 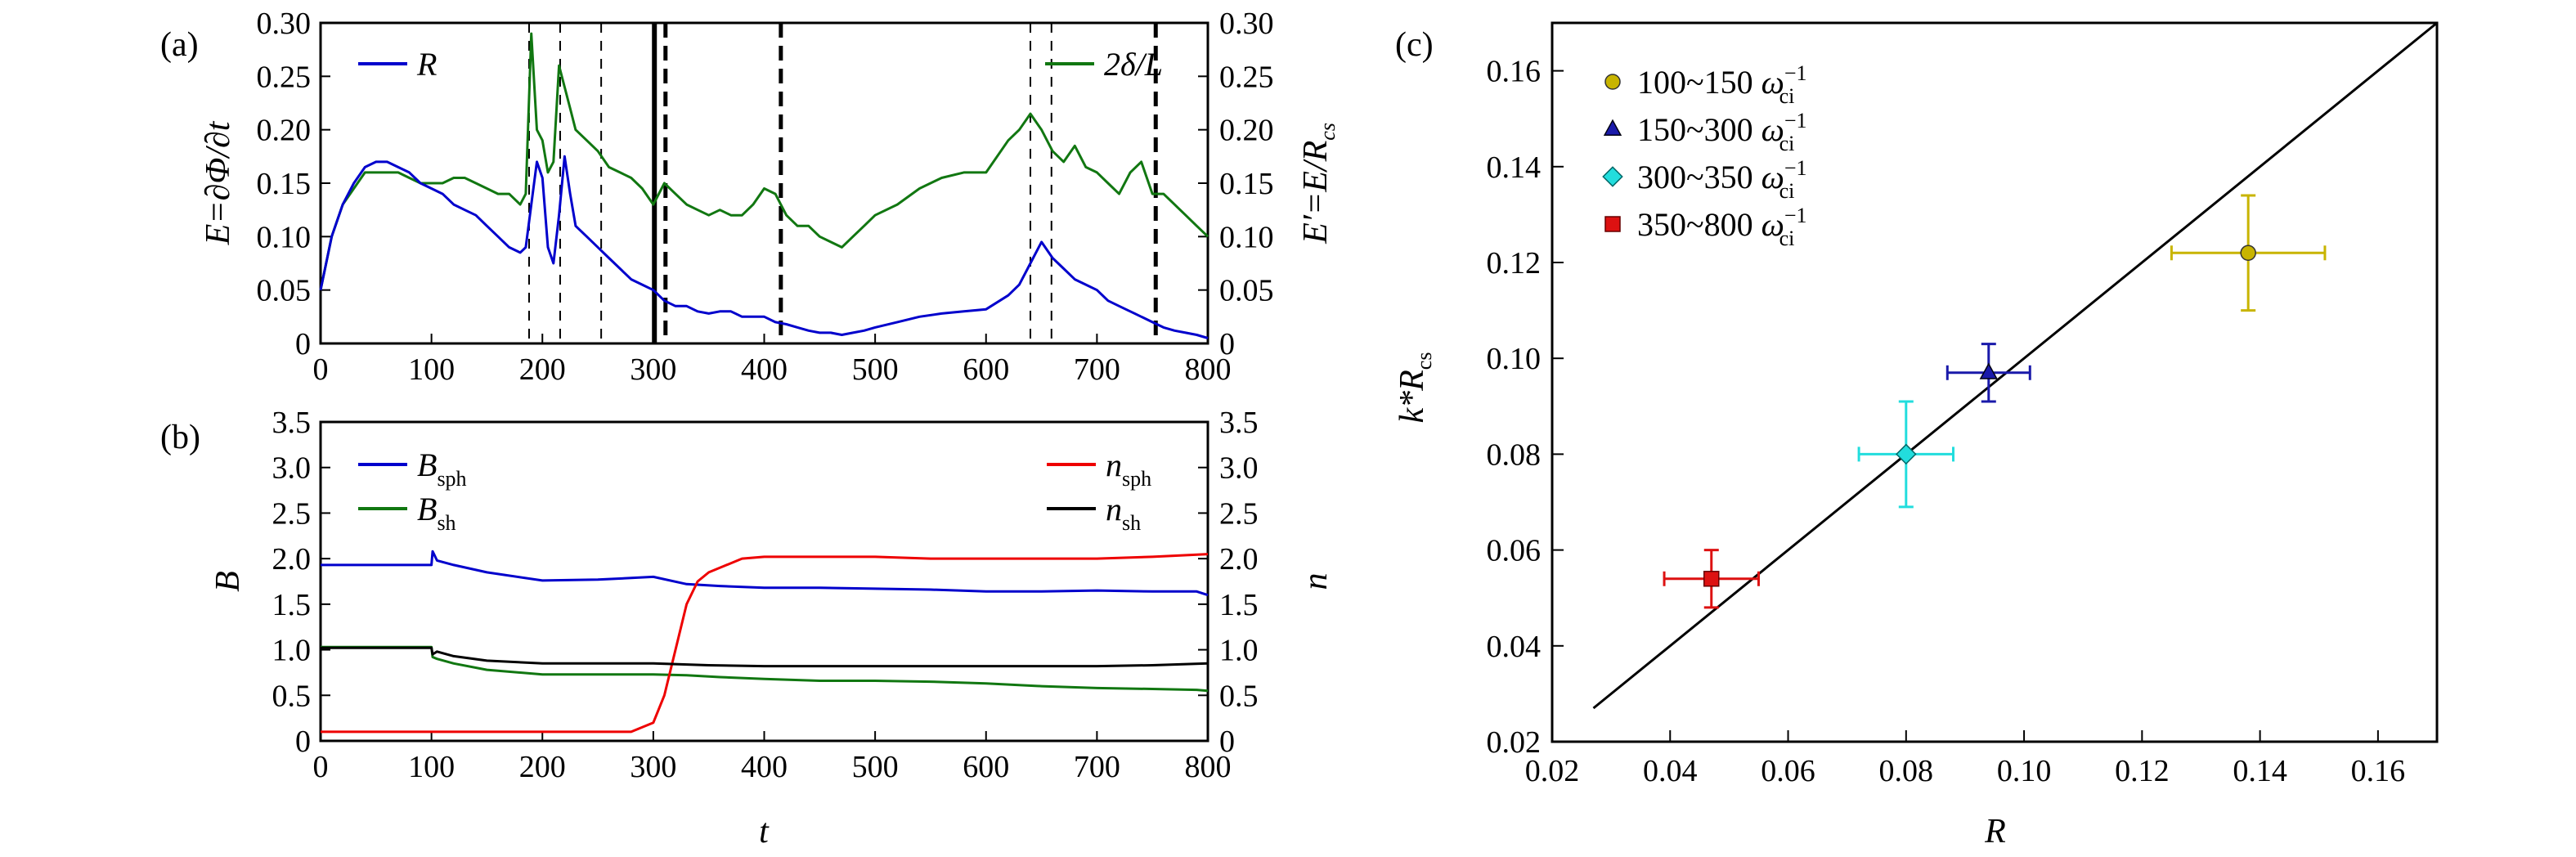 What do you see at coordinates (303, 742) in the screenshot?
I see `panel-b-ytick-label: 0` at bounding box center [303, 742].